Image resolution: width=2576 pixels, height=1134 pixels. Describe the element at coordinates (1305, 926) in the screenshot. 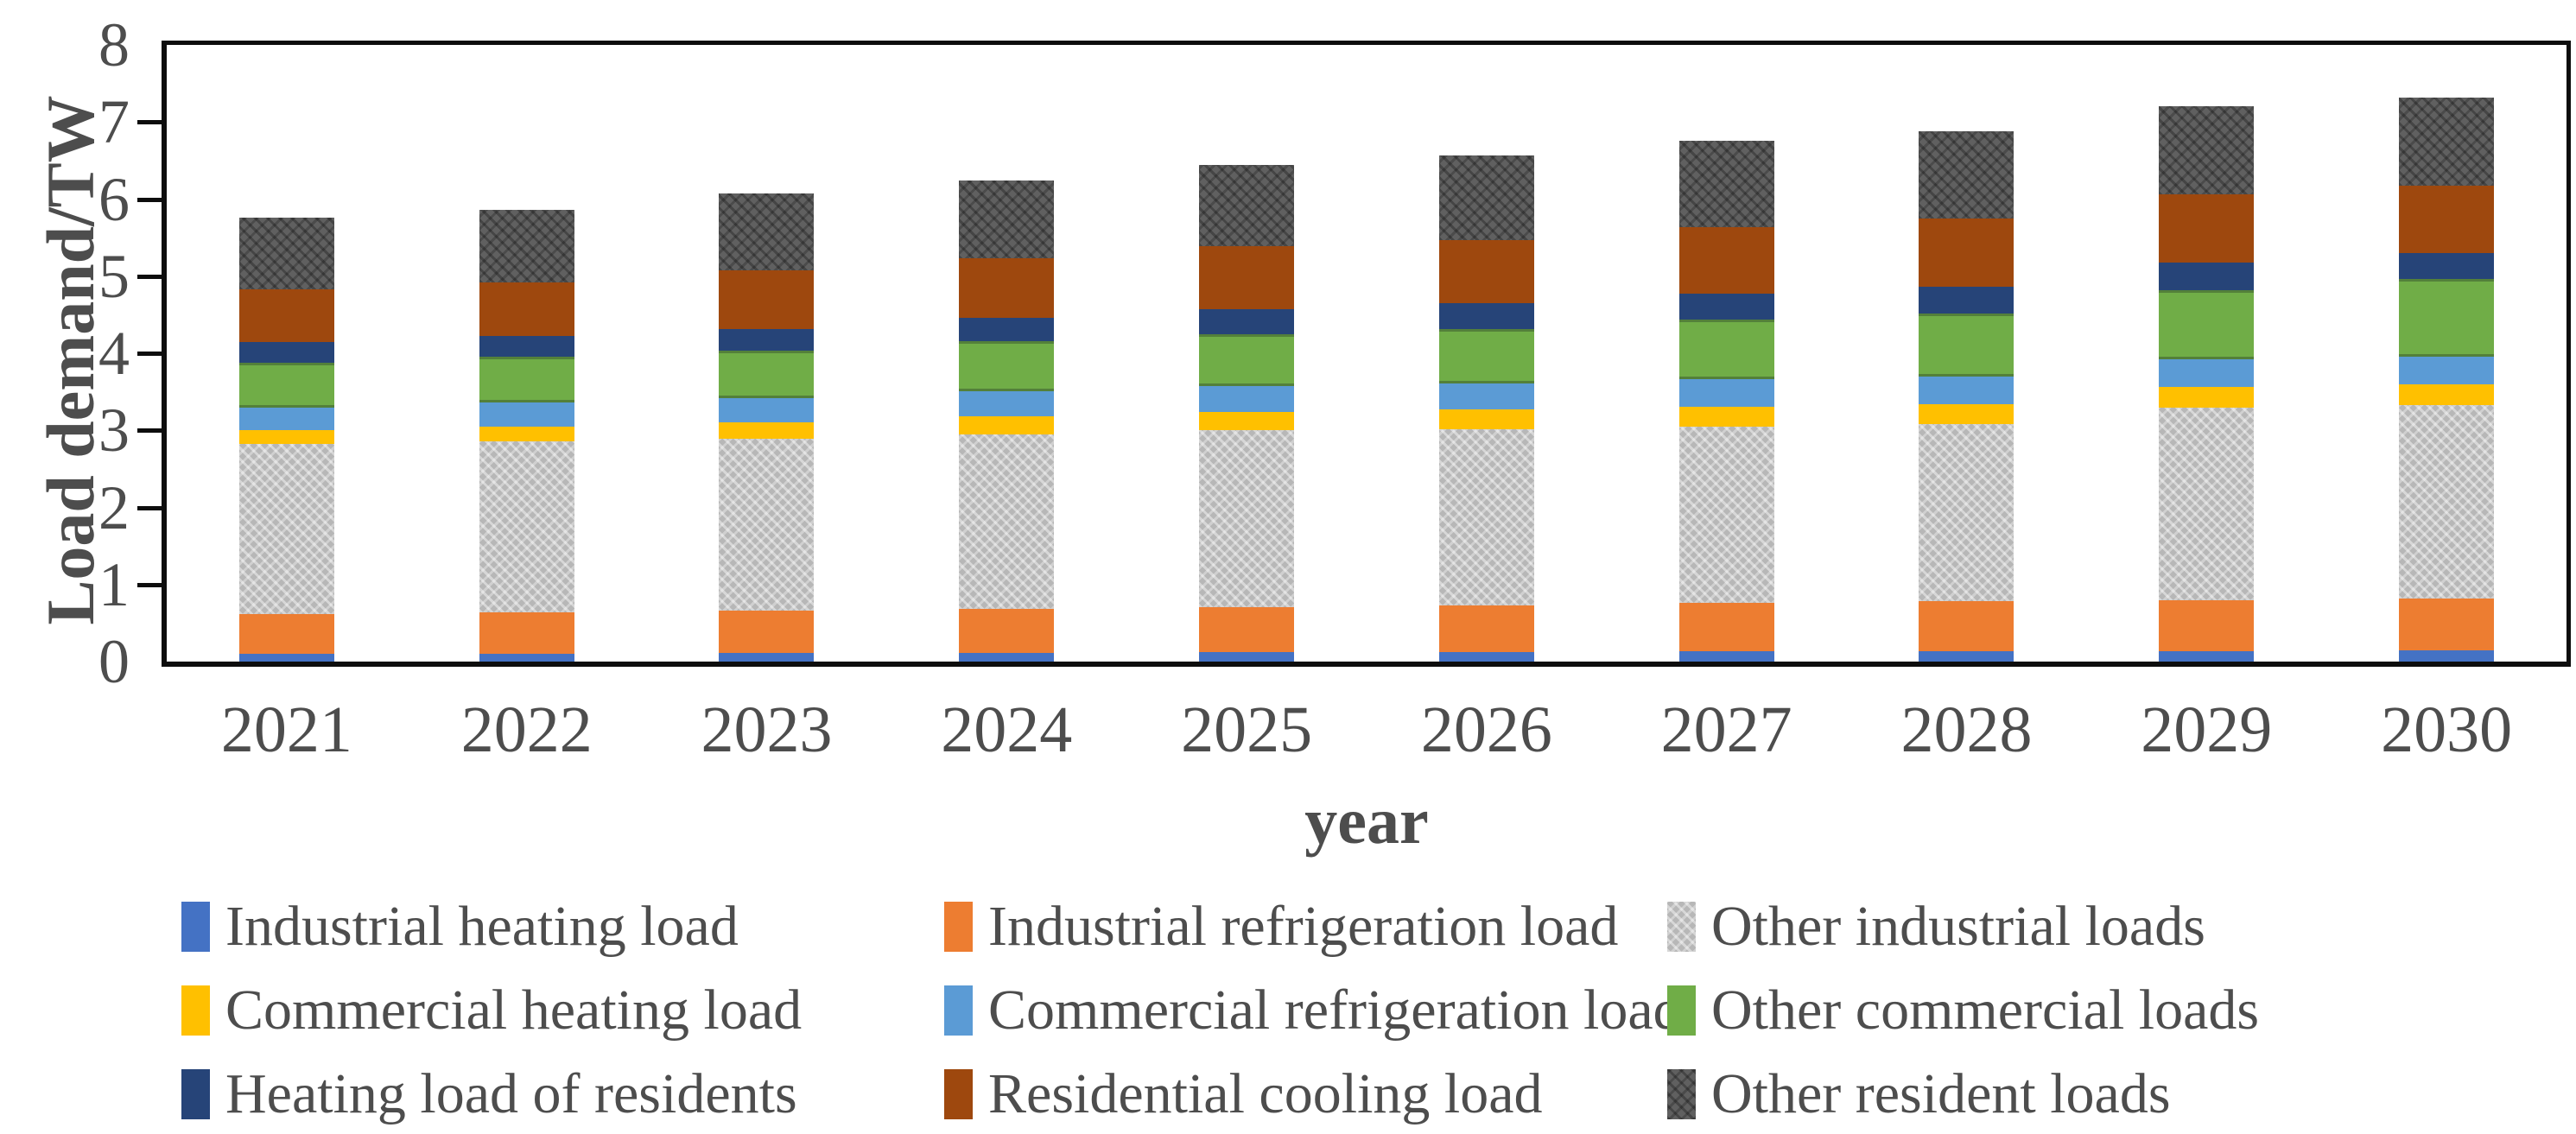

I see `legend-item: Industrial refrigeration load` at that location.